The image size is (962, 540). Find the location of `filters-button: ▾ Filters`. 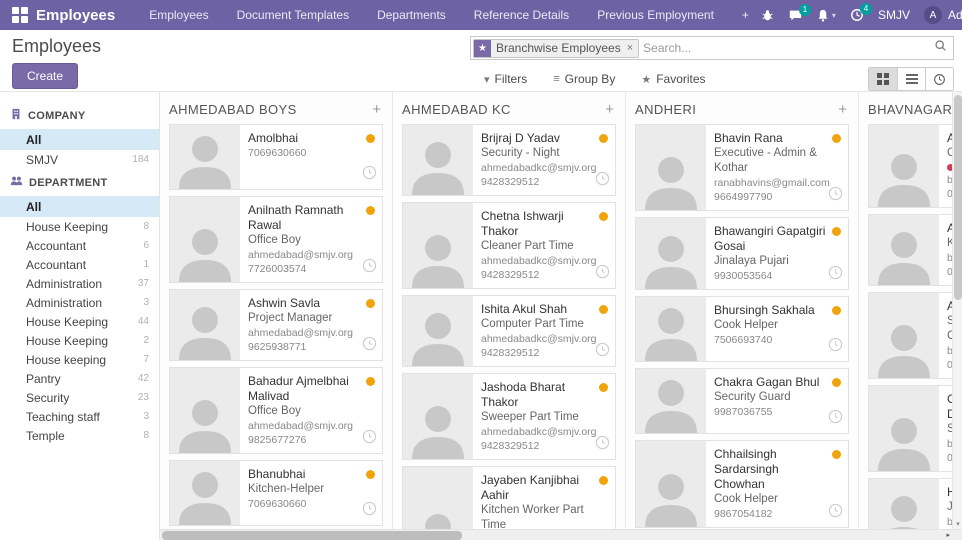

filters-button: ▾ Filters is located at coordinates (506, 79).